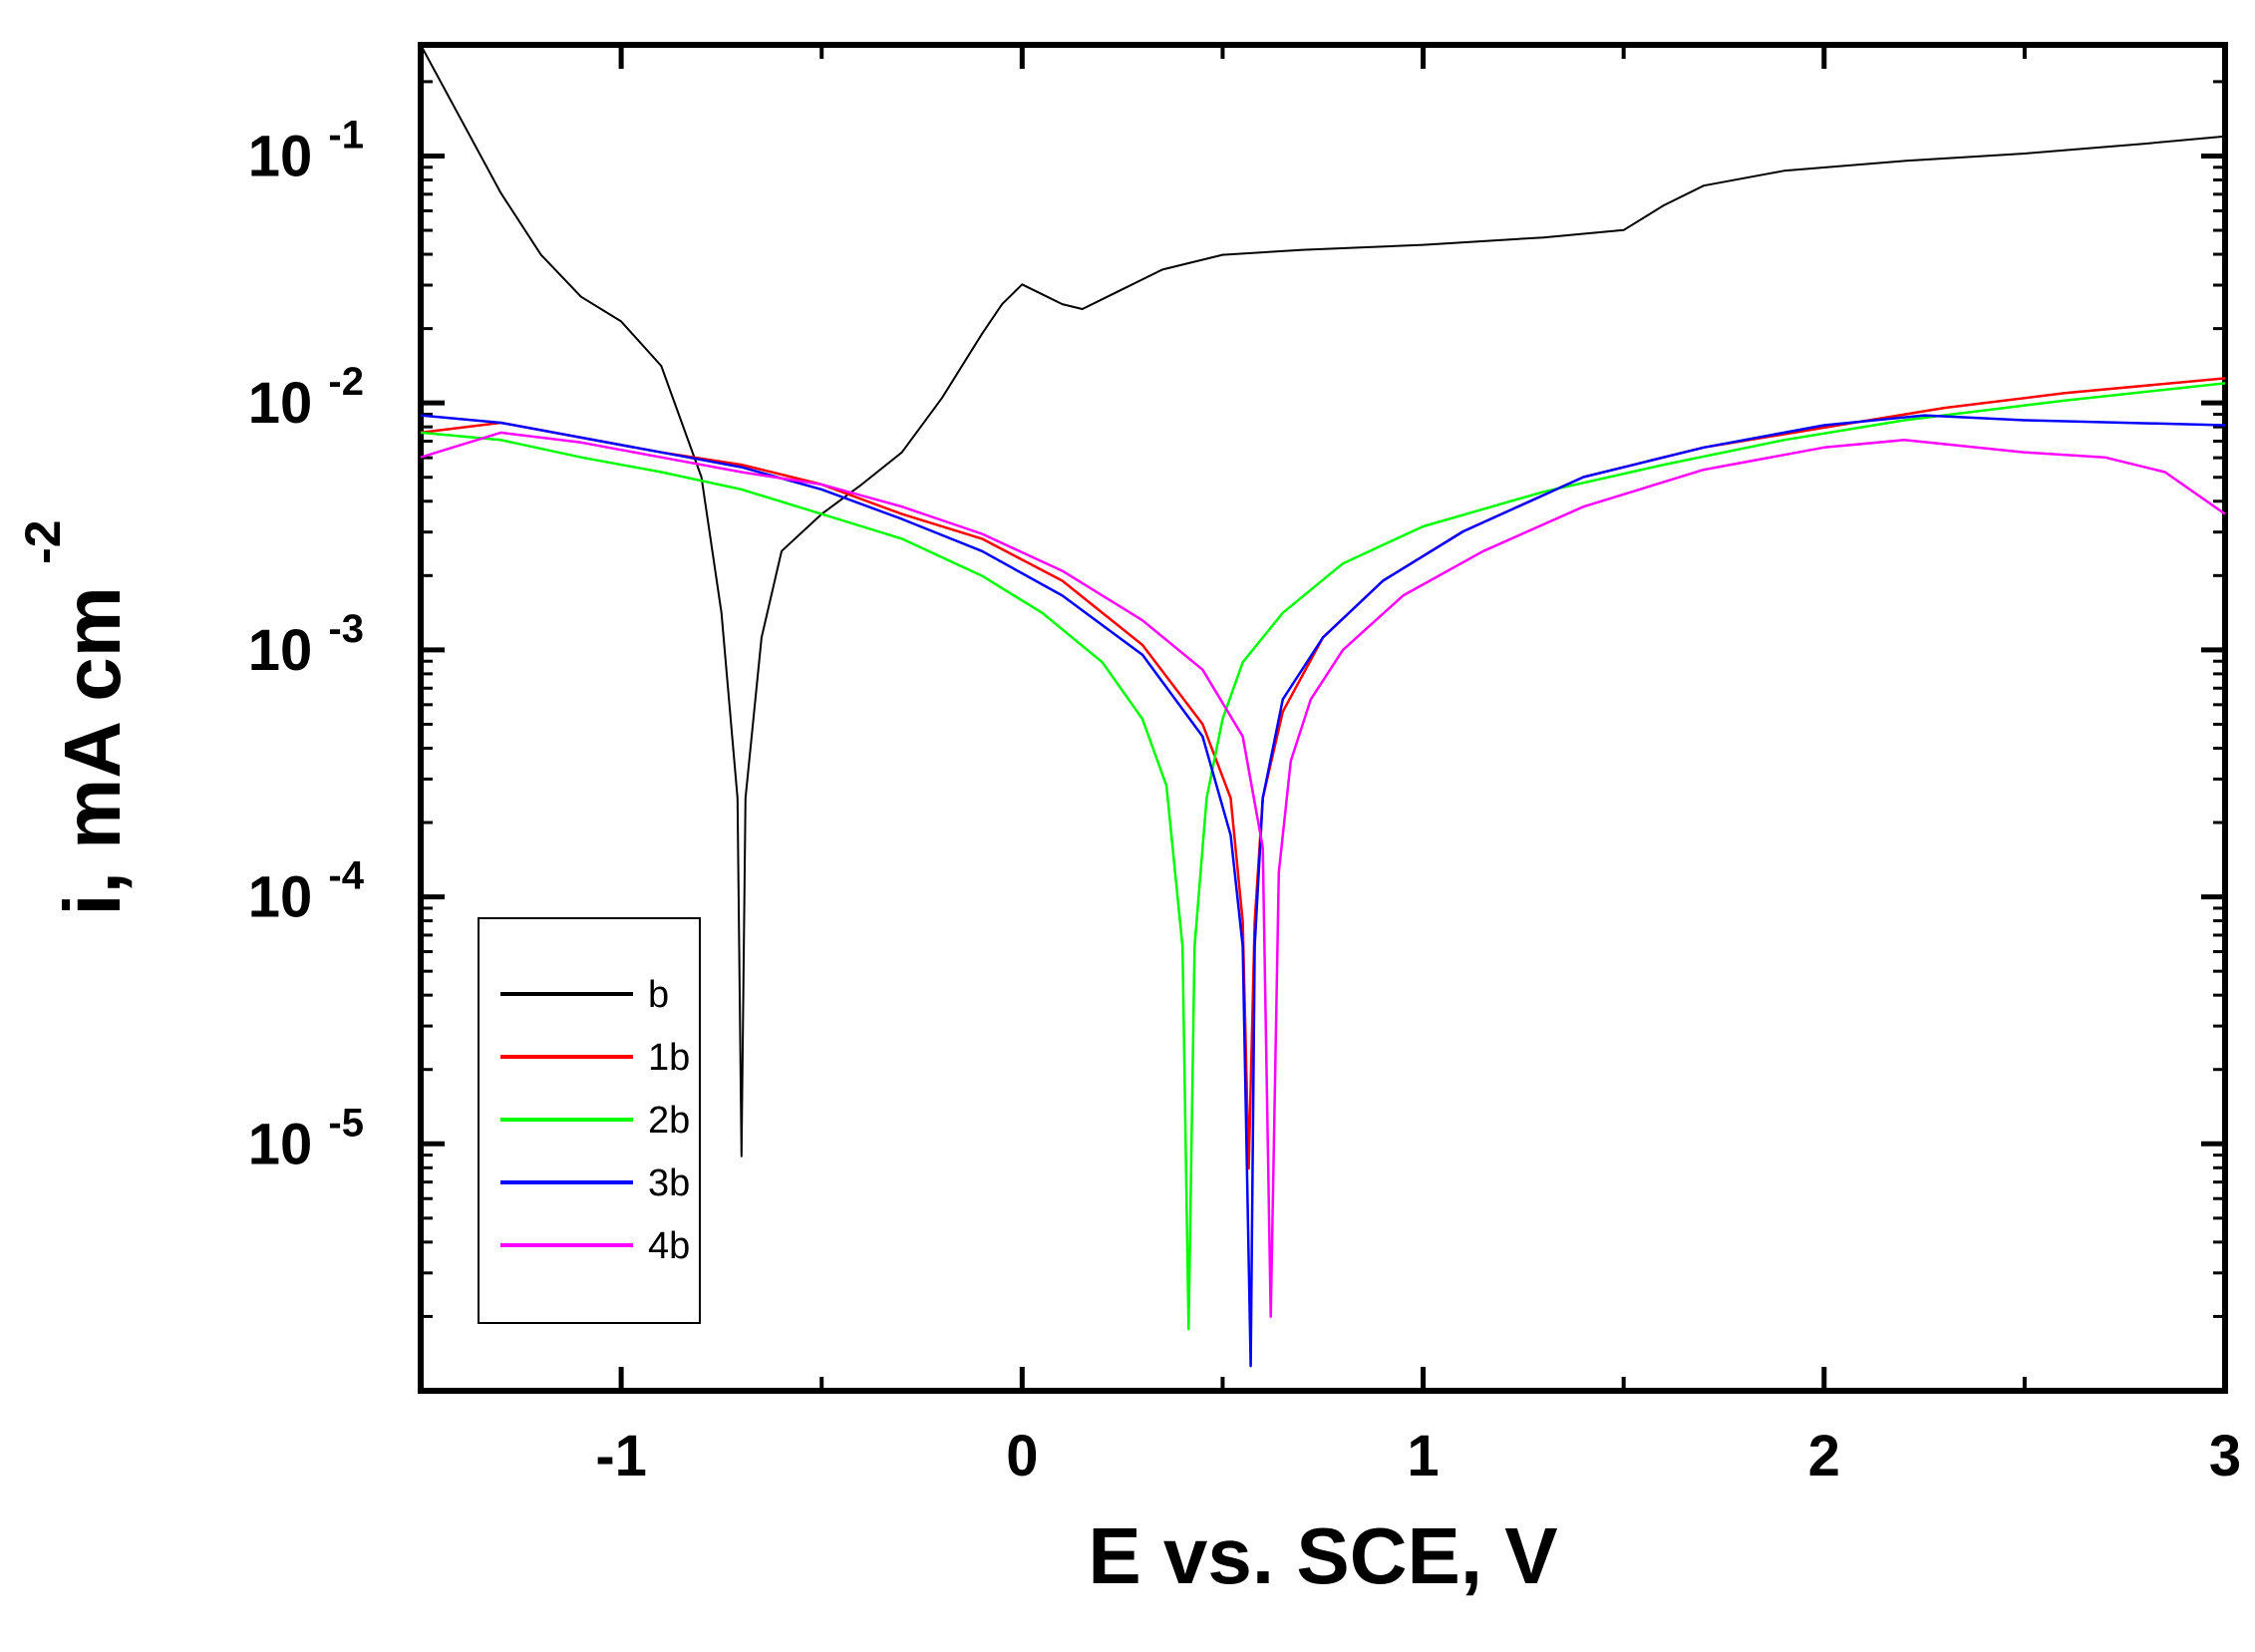 This screenshot has width=2255, height=1652. Describe the element at coordinates (2225, 1456) in the screenshot. I see `x-tick-label: 3` at that location.